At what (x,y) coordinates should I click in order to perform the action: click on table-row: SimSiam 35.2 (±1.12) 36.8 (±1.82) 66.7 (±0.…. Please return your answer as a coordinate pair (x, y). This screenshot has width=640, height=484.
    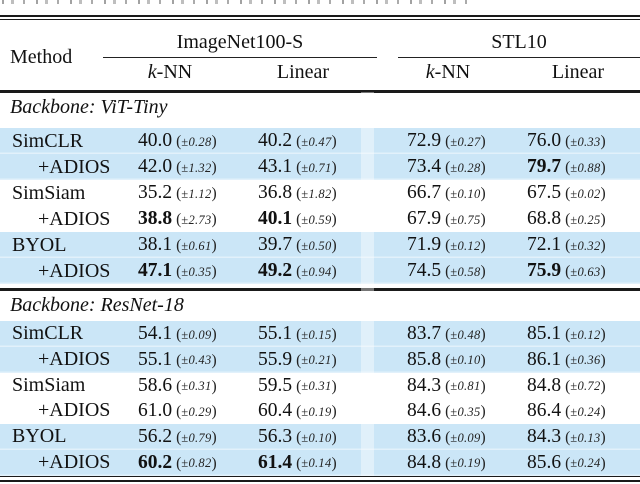
    Looking at the image, I should click on (320, 193).